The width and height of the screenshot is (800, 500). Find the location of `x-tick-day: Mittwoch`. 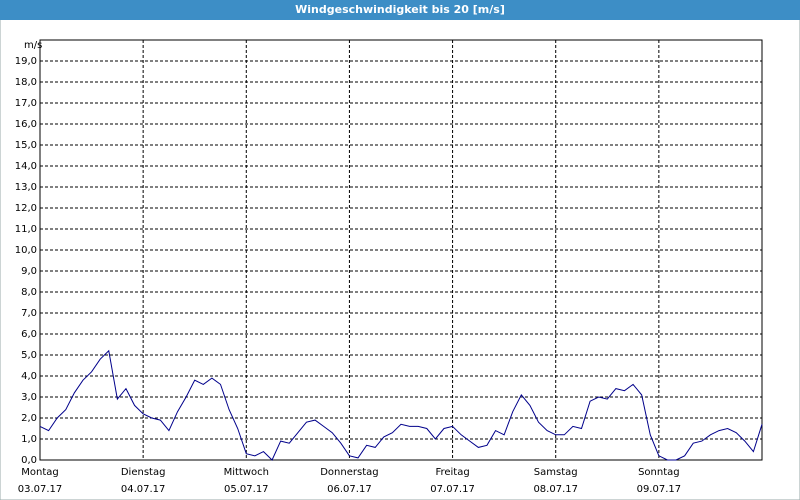

x-tick-day: Mittwoch is located at coordinates (246, 472).